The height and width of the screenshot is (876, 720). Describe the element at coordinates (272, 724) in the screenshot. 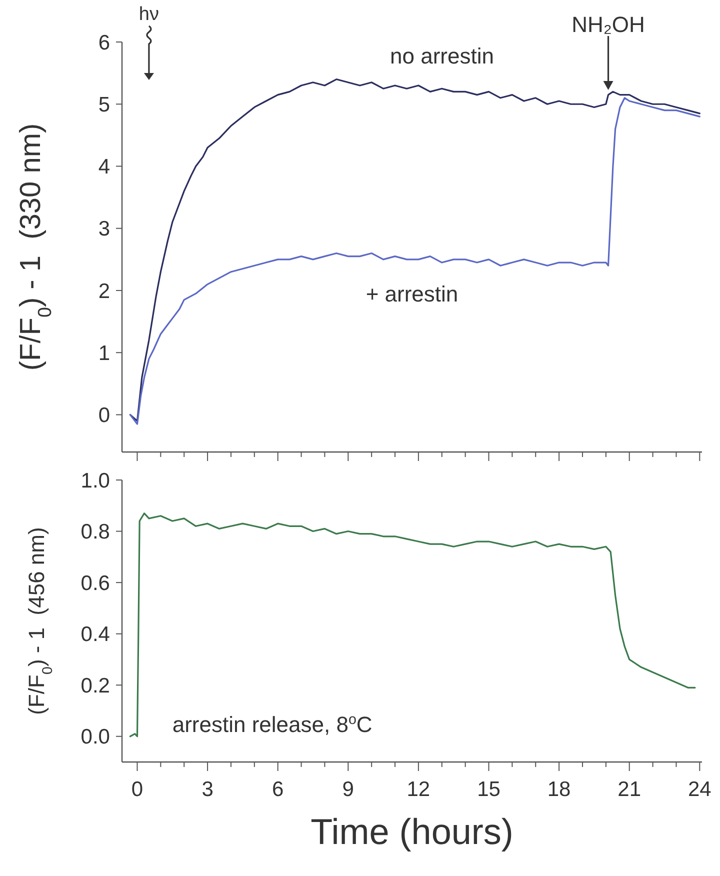

I see `annotation: arrestin release, 8$^{o}$C` at that location.